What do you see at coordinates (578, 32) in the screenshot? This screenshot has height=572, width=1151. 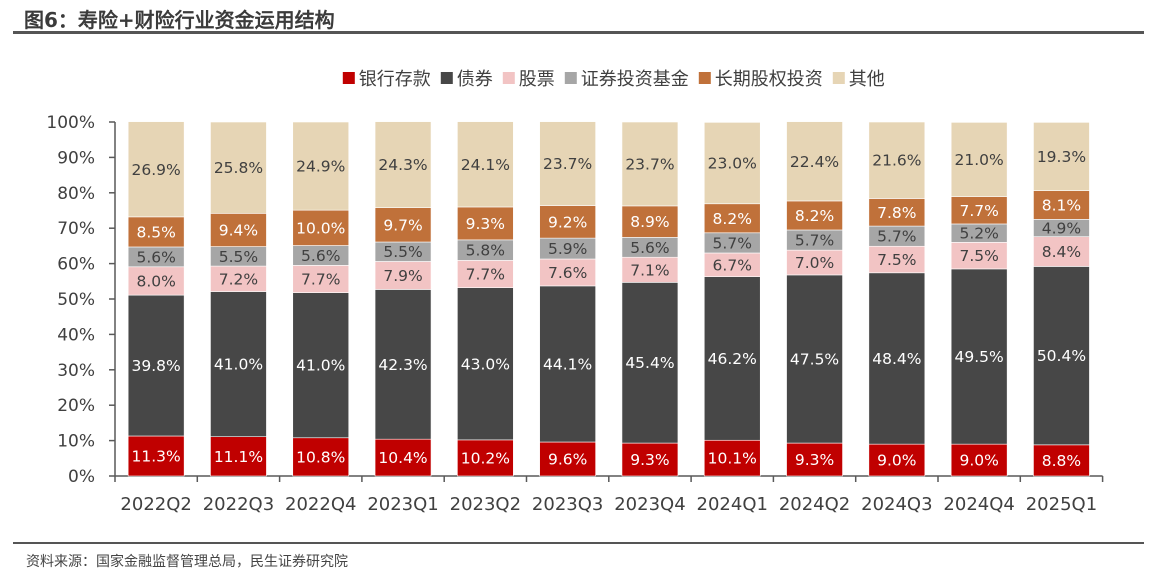 I see `title-divider` at bounding box center [578, 32].